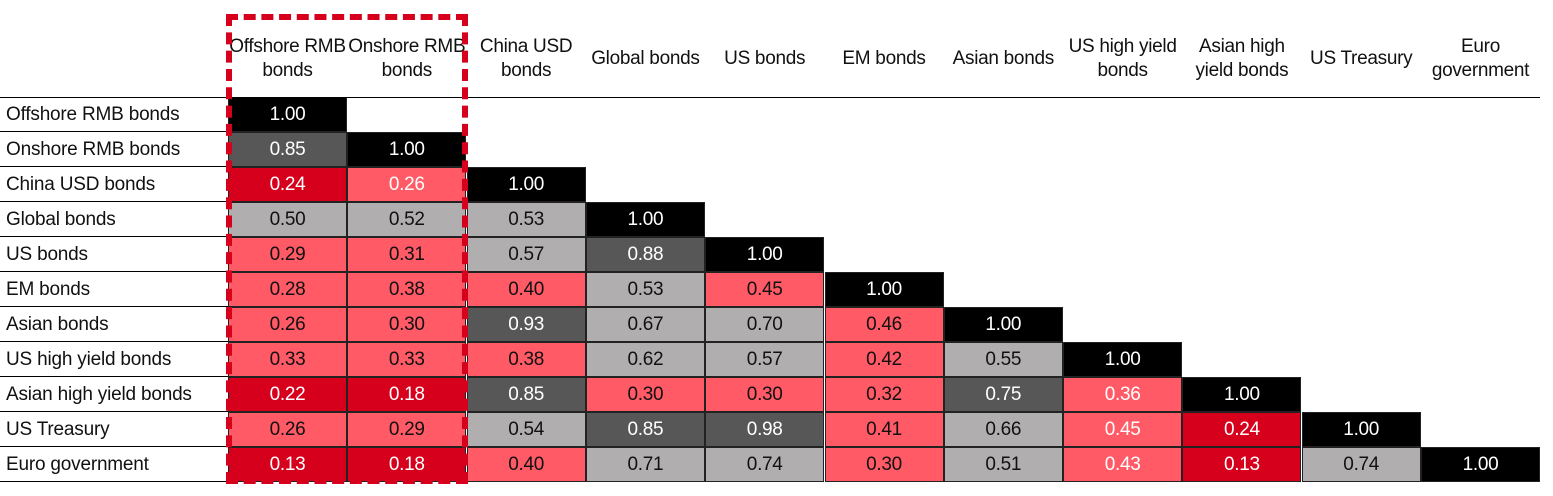 This screenshot has height=496, width=1553. What do you see at coordinates (1003, 429) in the screenshot?
I see `matrix-cell: 0.66` at bounding box center [1003, 429].